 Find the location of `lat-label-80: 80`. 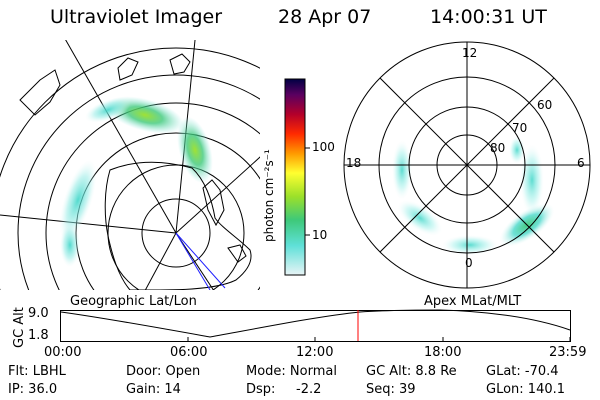

lat-label-80: 80 is located at coordinates (498, 148).